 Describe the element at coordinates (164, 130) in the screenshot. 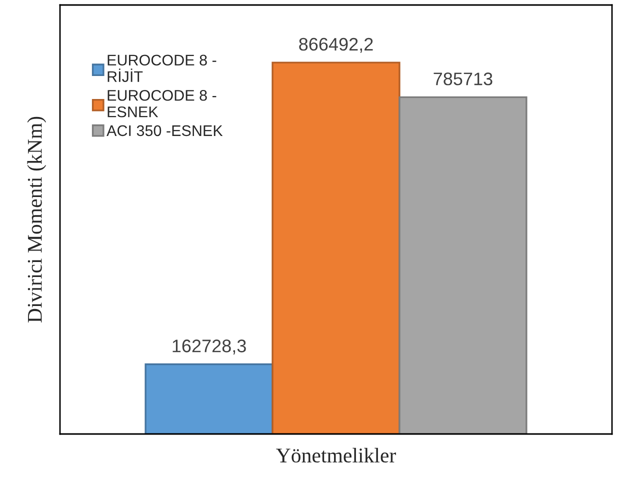

I see `legend-label: ACI 350 -ESNEK` at that location.